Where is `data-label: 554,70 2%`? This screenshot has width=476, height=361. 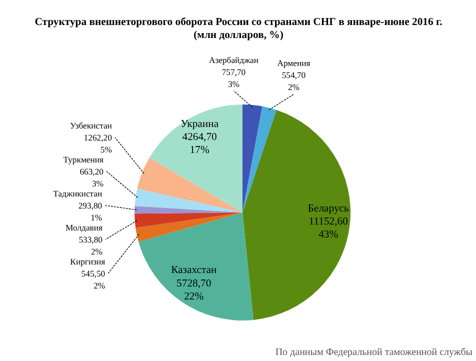
data-label: 554,70 2% is located at coordinates (294, 81).